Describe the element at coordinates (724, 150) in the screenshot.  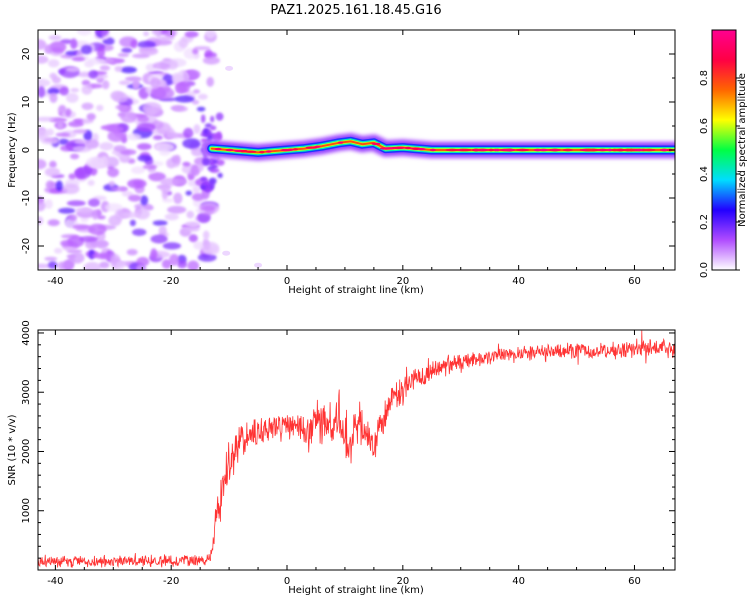
I see `colorbar-gradient` at that location.